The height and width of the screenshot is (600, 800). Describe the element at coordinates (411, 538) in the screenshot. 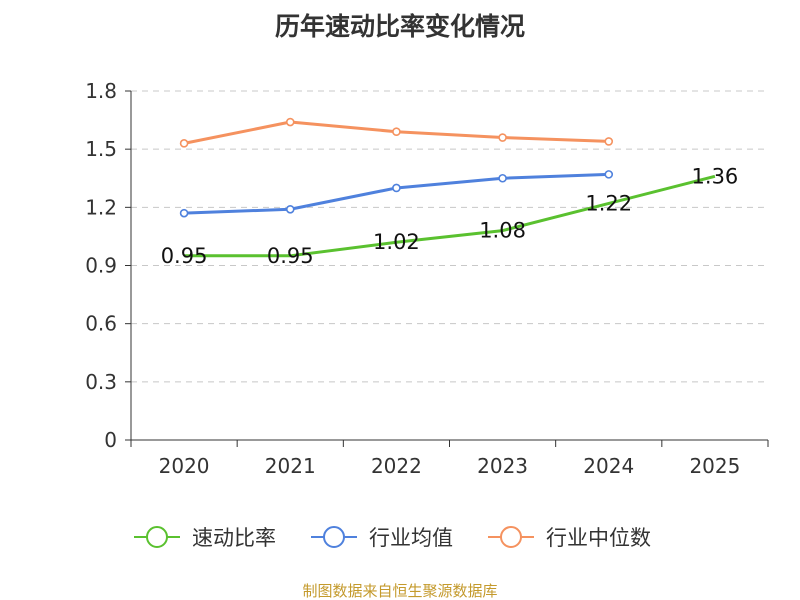

I see `legend-label: 行业均值` at that location.